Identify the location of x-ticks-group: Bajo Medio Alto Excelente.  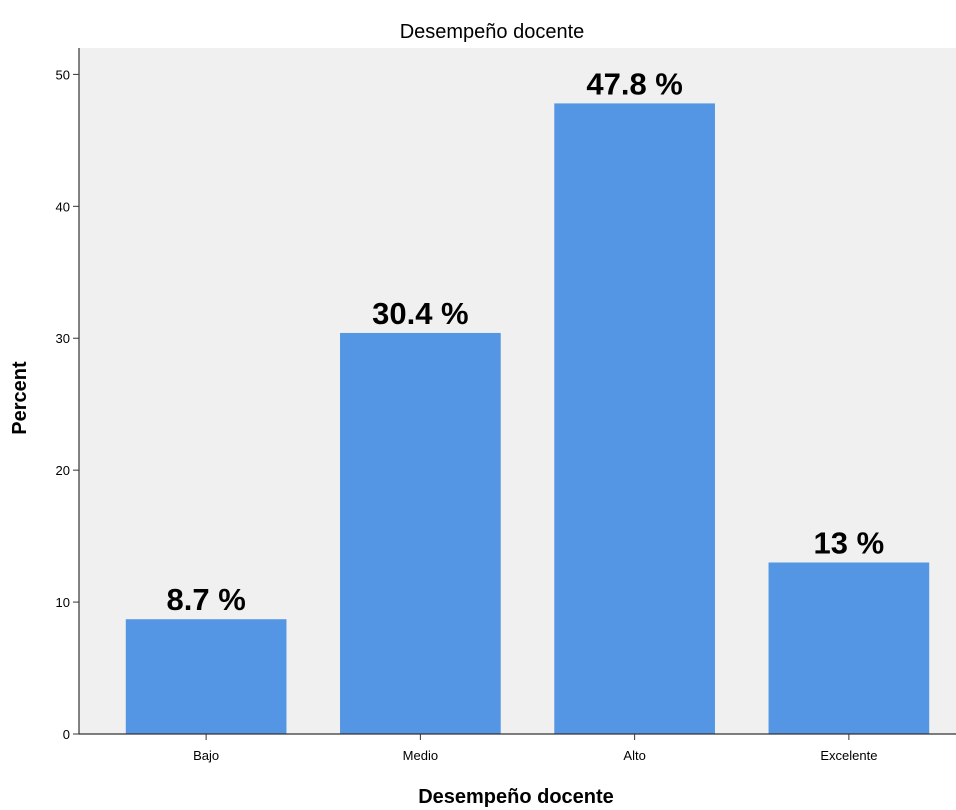
(535, 748).